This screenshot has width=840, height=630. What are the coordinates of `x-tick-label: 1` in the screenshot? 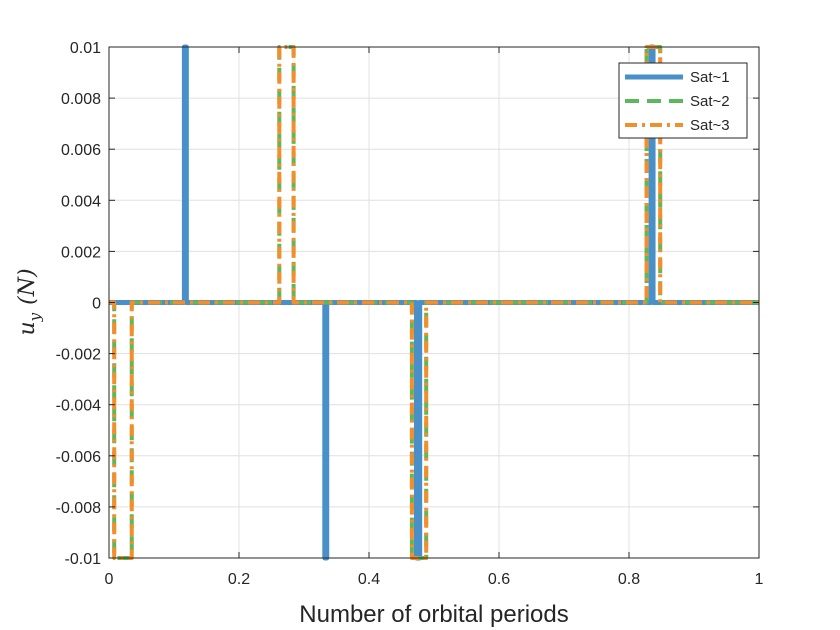 It's located at (759, 579).